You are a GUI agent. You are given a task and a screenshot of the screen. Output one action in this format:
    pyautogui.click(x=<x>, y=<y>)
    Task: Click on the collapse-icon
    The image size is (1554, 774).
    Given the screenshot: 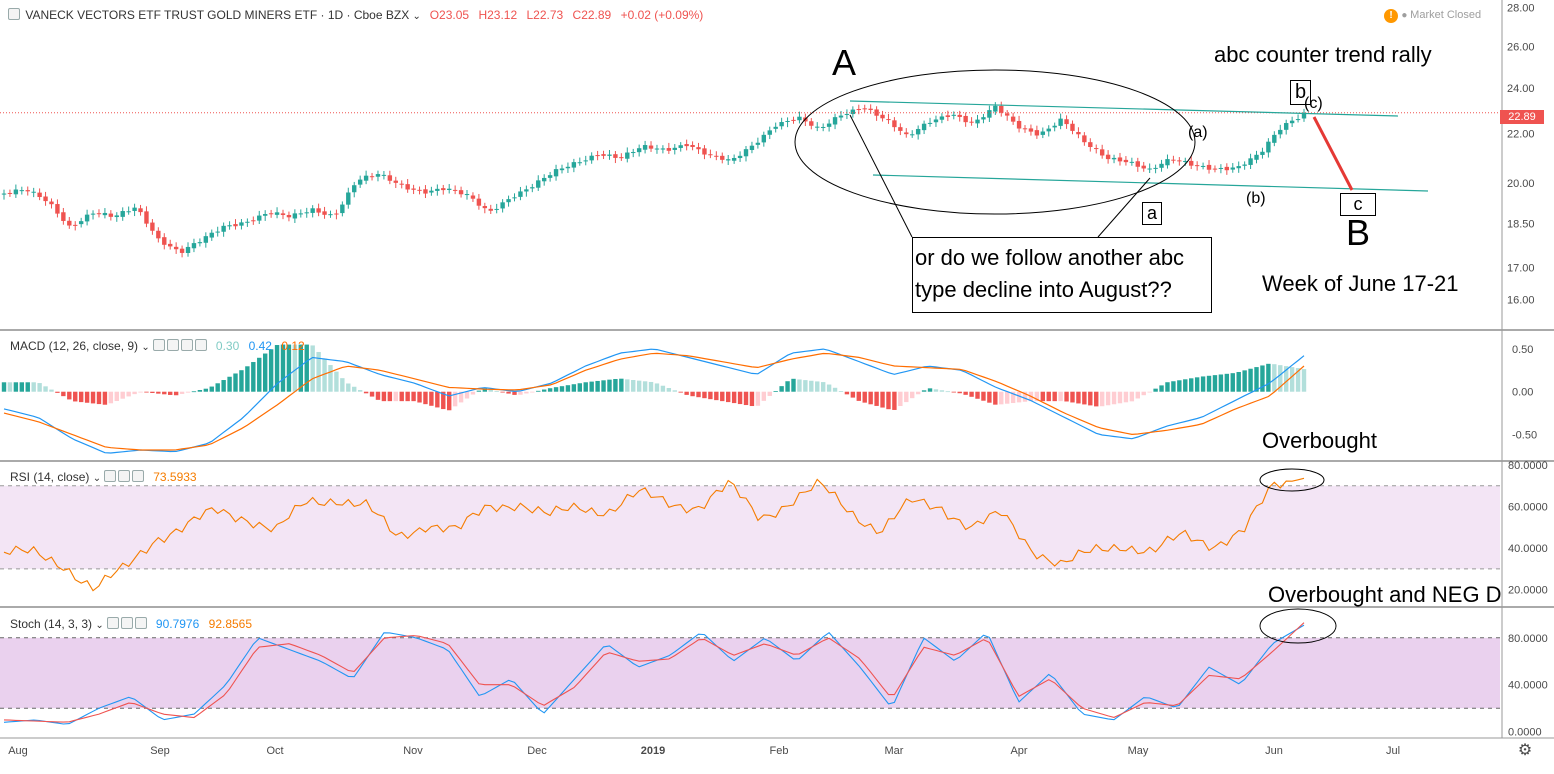 What is the action you would take?
    pyautogui.click(x=14, y=14)
    